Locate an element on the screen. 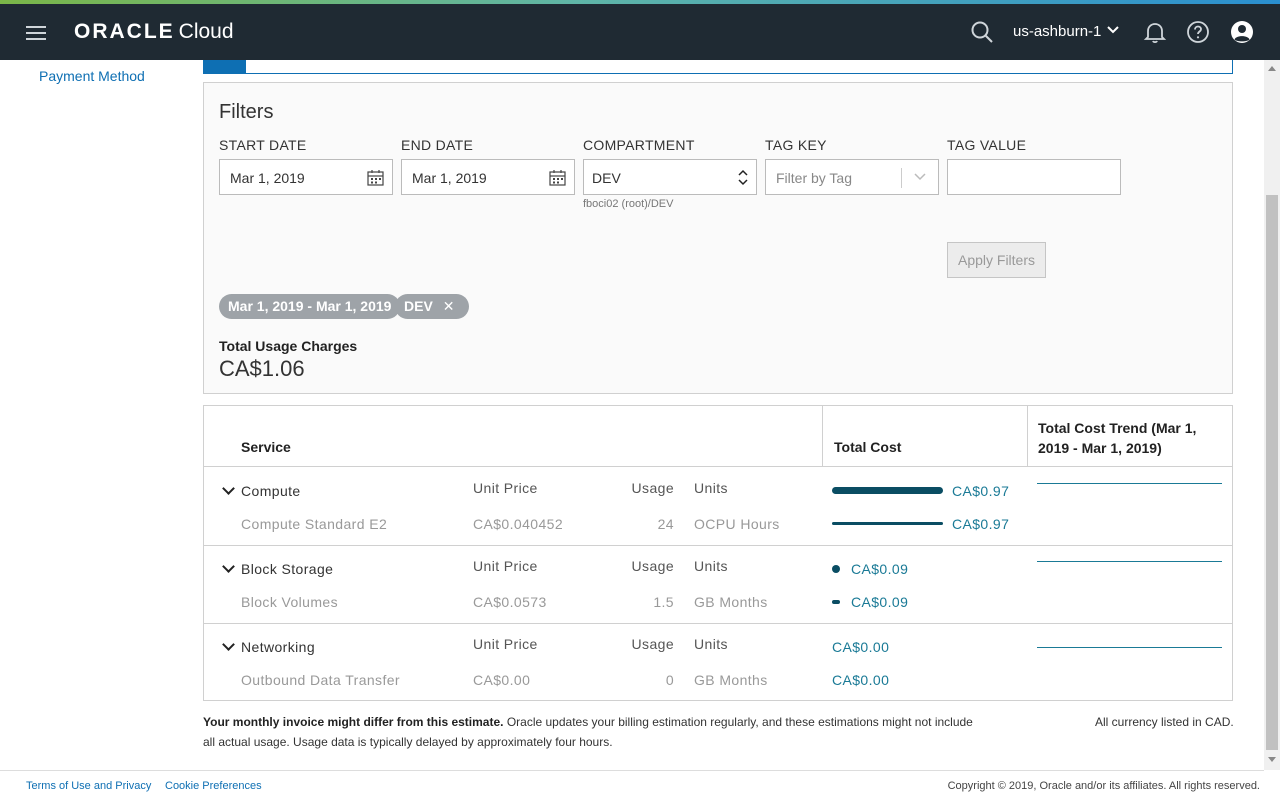  line-item-unit-price: CA$0.00 is located at coordinates (502, 680).